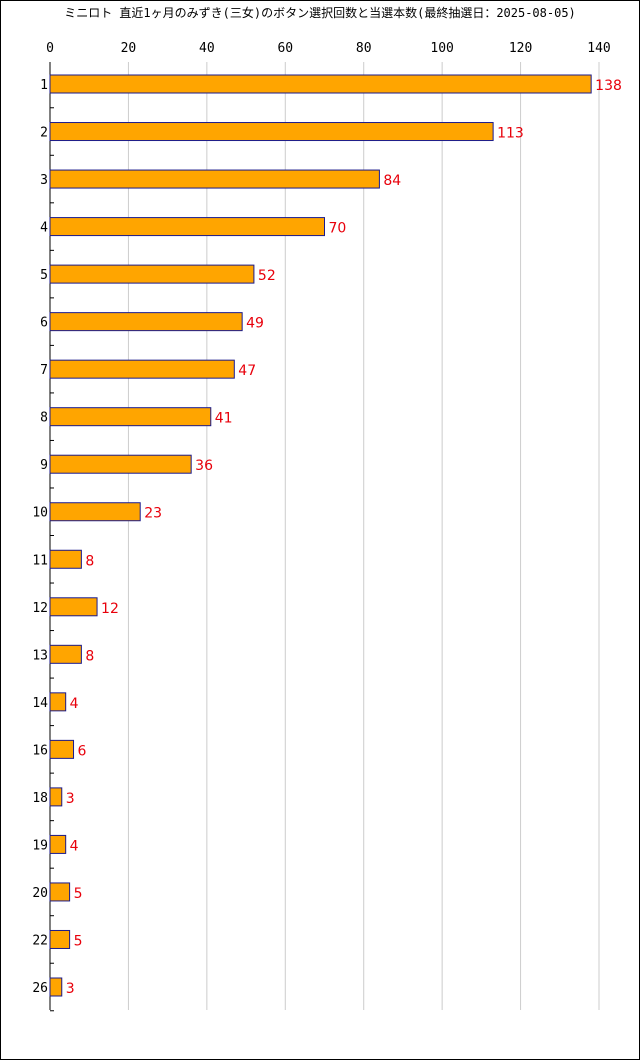  I want to click on data-label: 138, so click(608, 86).